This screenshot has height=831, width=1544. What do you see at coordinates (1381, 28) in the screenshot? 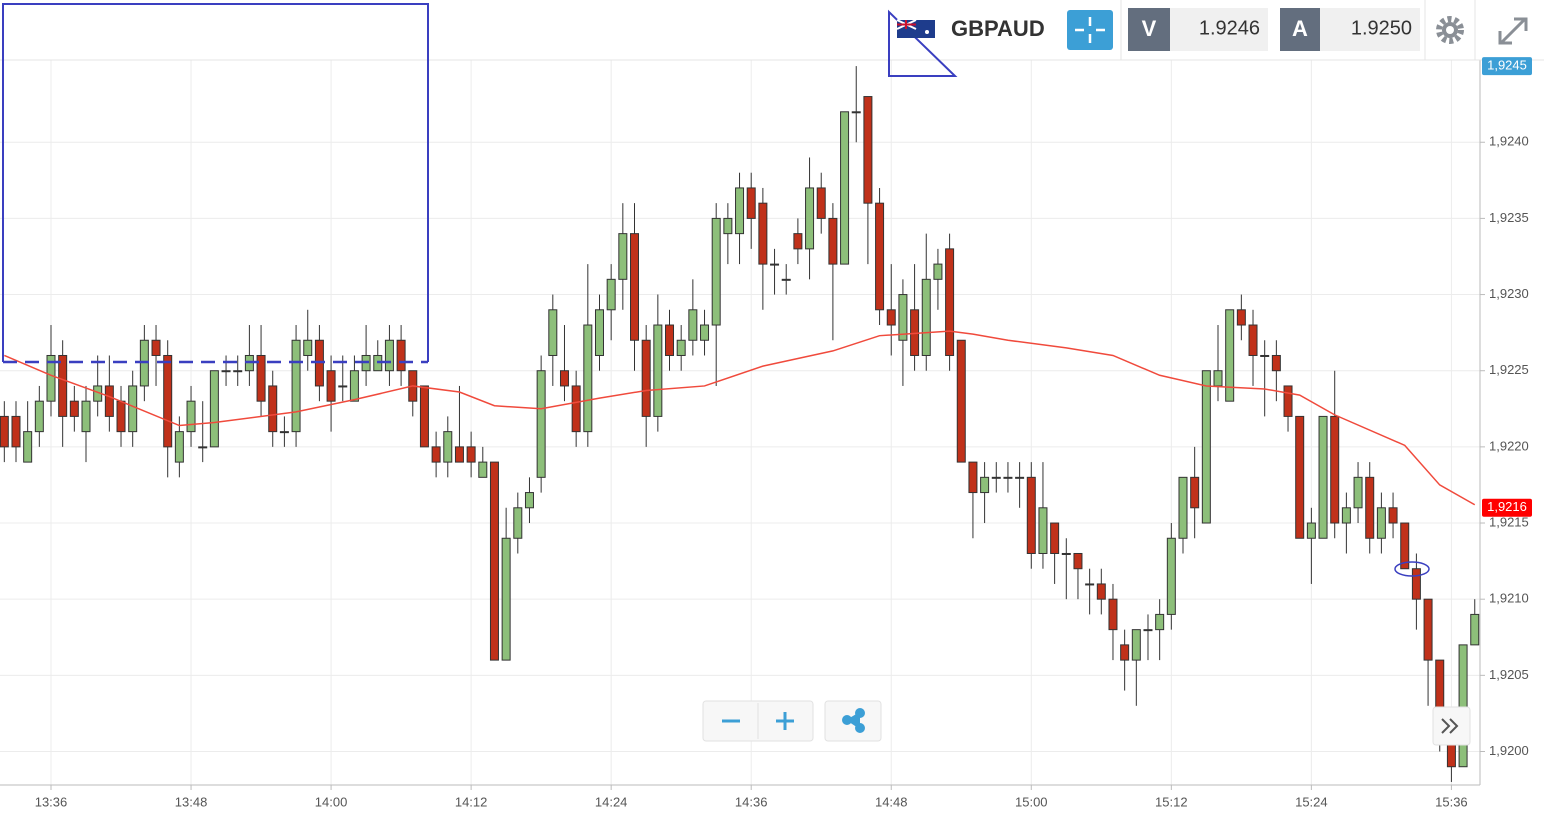
I see `ask-price: 1.9250` at bounding box center [1381, 28].